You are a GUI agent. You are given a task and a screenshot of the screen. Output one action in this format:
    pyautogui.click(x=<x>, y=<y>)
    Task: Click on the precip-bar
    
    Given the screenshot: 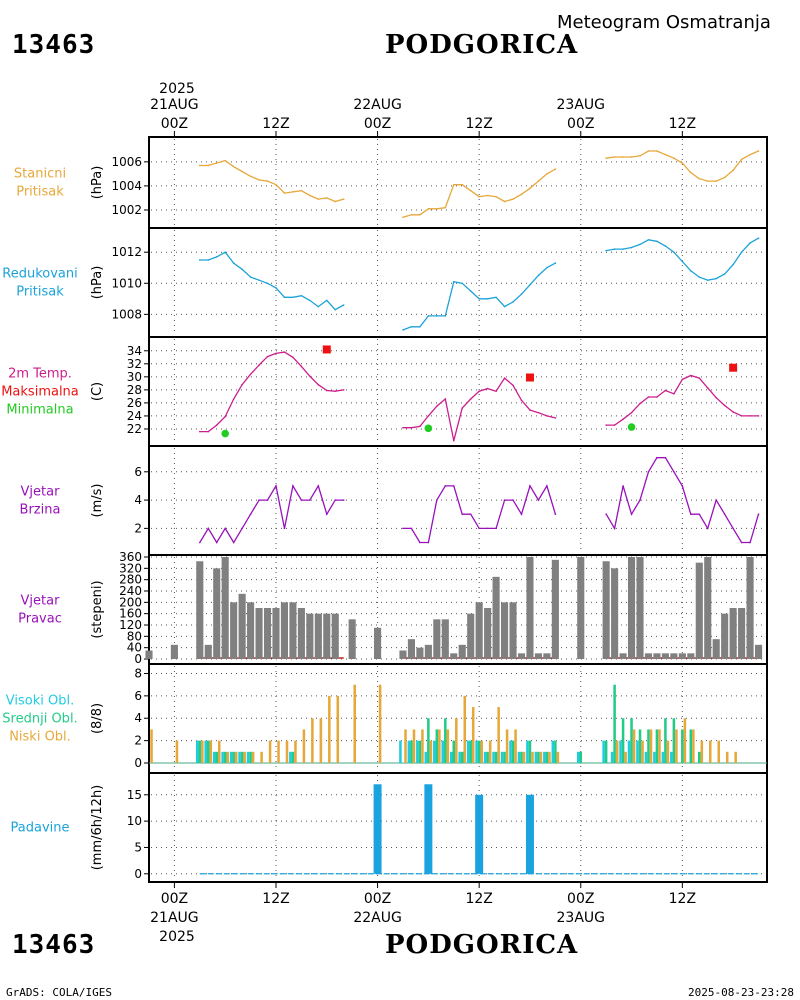 What is the action you would take?
    pyautogui.click(x=428, y=829)
    